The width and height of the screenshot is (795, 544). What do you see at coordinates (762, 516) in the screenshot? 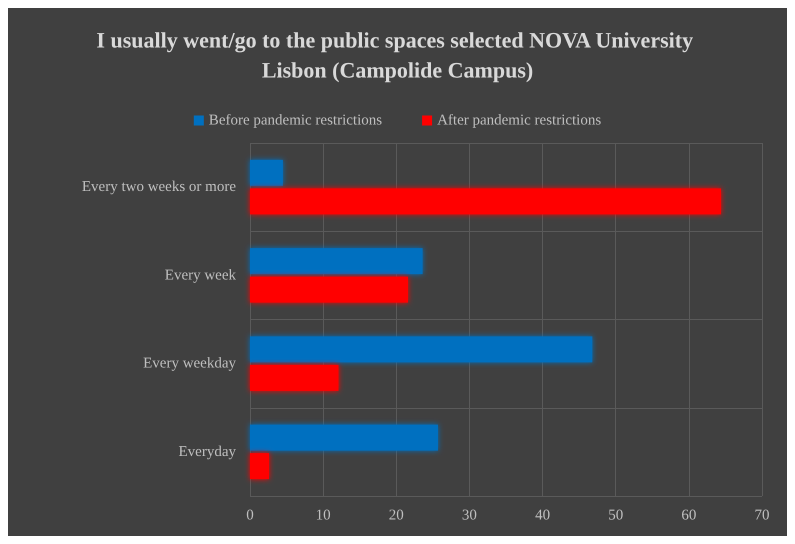
I see `x-tick-label: 70` at bounding box center [762, 516].